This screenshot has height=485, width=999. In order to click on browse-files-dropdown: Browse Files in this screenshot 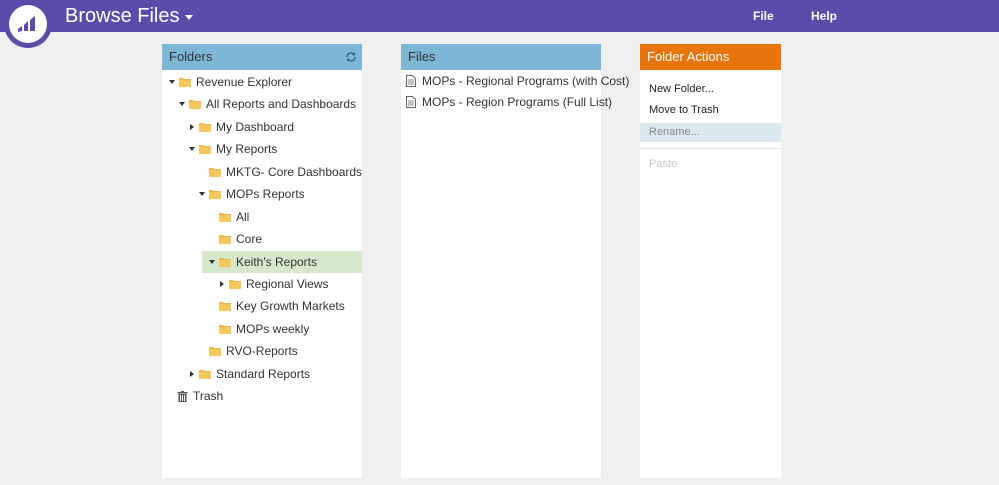, I will do `click(129, 16)`.